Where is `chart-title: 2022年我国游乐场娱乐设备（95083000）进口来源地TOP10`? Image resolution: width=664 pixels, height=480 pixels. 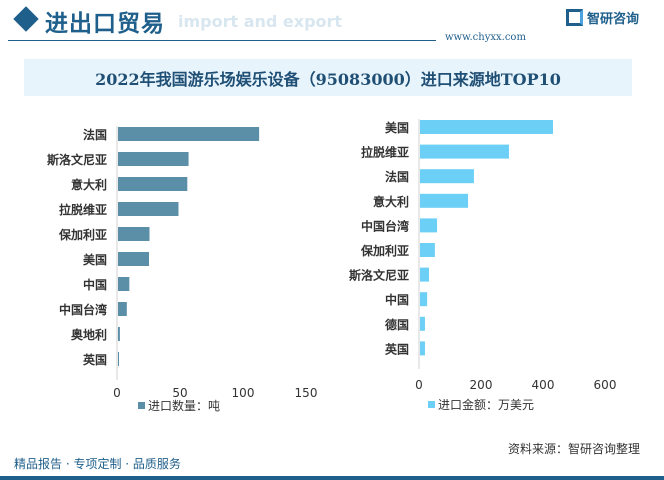 chart-title: 2022年我国游乐场娱乐设备（95083000）进口来源地TOP10 is located at coordinates (328, 79).